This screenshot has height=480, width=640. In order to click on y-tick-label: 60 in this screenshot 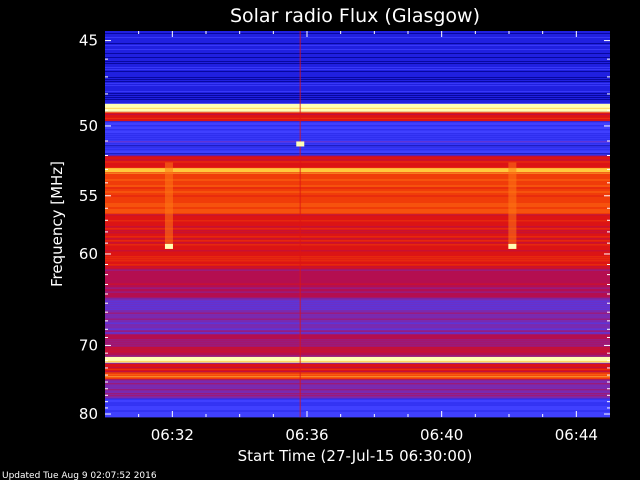, I will do `click(88, 254)`.